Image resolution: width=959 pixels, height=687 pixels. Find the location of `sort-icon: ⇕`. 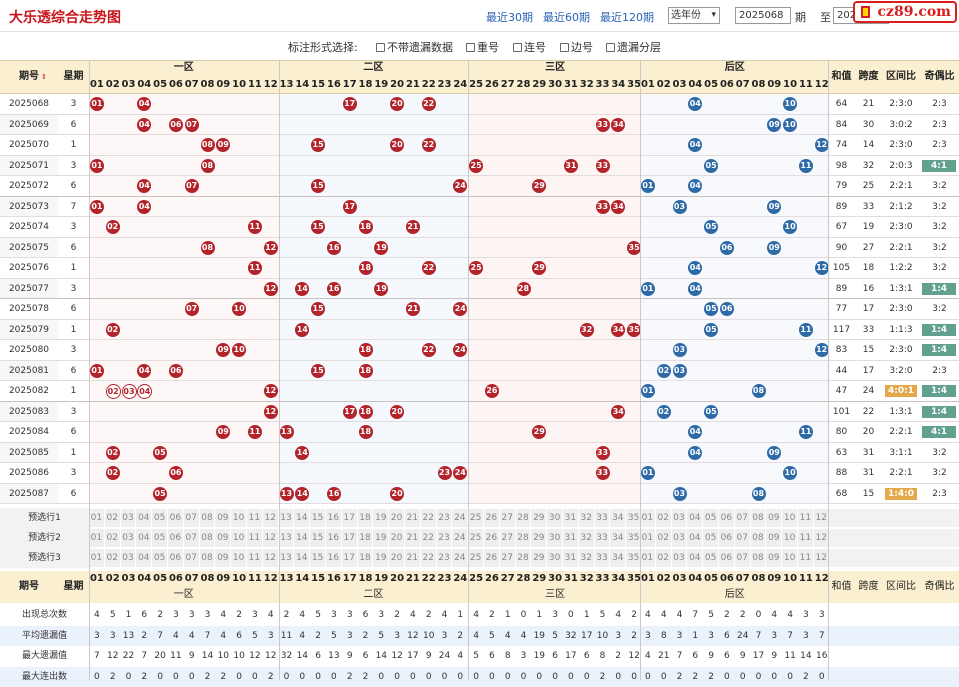

sort-icon: ⇕ is located at coordinates (44, 77).